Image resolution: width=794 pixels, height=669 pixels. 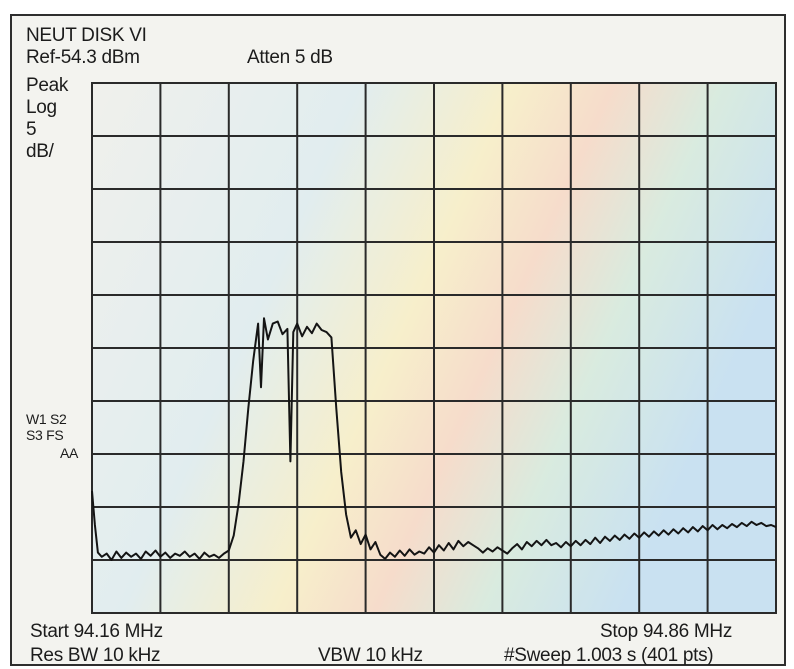 I want to click on side-marker-3: AA, so click(x=69, y=453).